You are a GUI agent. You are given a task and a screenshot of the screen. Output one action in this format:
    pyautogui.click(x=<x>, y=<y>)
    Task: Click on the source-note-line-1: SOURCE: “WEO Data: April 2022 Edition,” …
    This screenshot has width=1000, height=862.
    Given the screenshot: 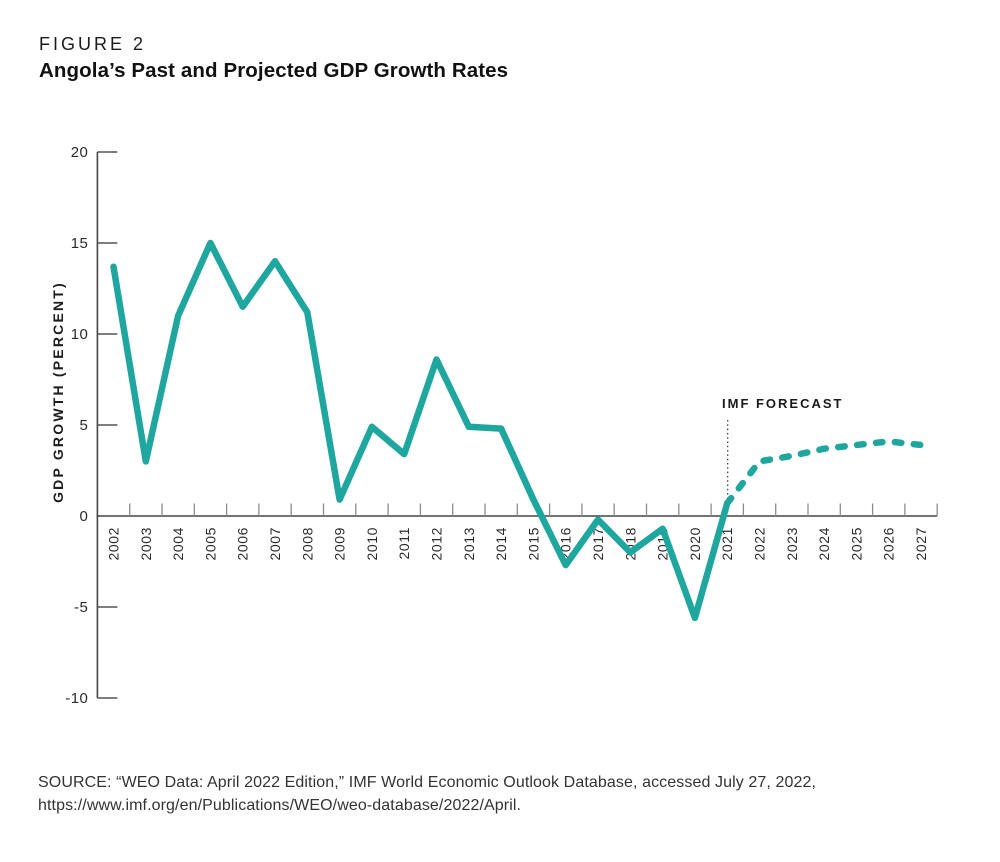 What is the action you would take?
    pyautogui.click(x=427, y=782)
    